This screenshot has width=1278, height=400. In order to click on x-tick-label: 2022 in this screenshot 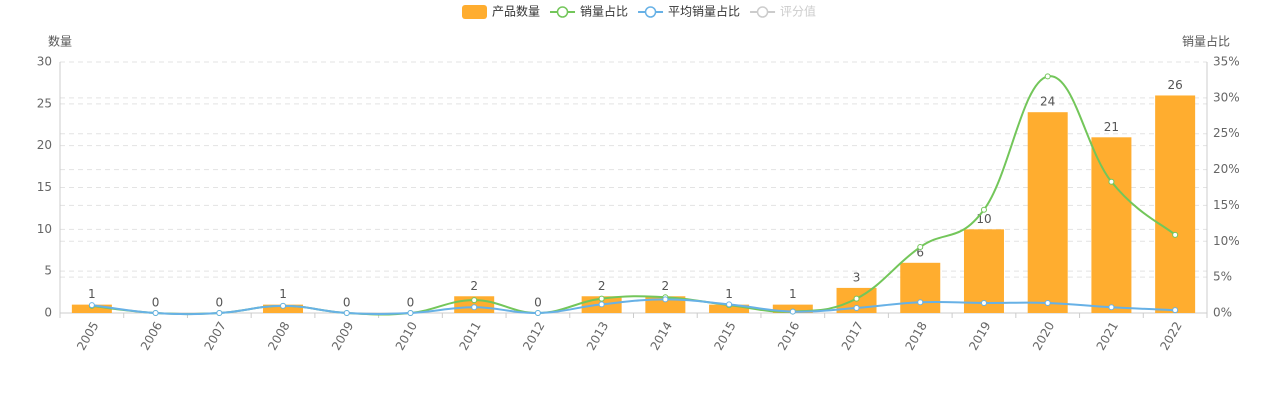, I will do `click(1170, 335)`.